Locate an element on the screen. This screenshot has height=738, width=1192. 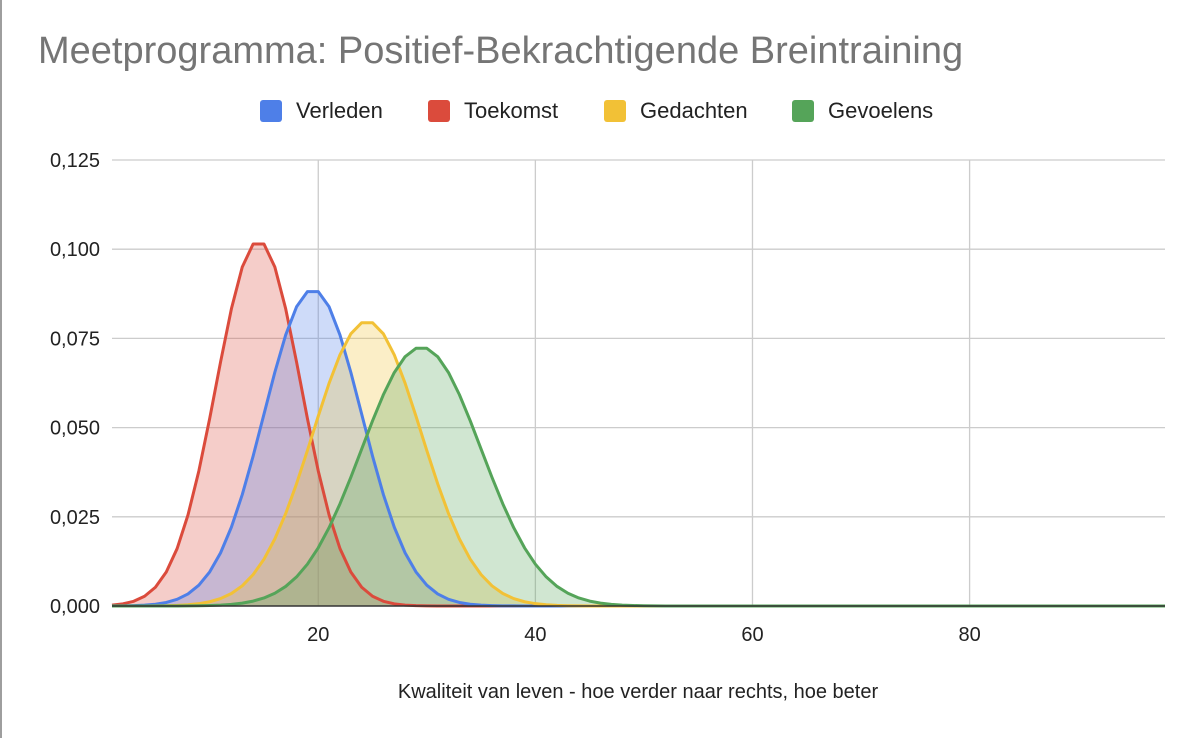
legend: Verleden Toekomst Gedachten Gevoelens is located at coordinates (596, 111).